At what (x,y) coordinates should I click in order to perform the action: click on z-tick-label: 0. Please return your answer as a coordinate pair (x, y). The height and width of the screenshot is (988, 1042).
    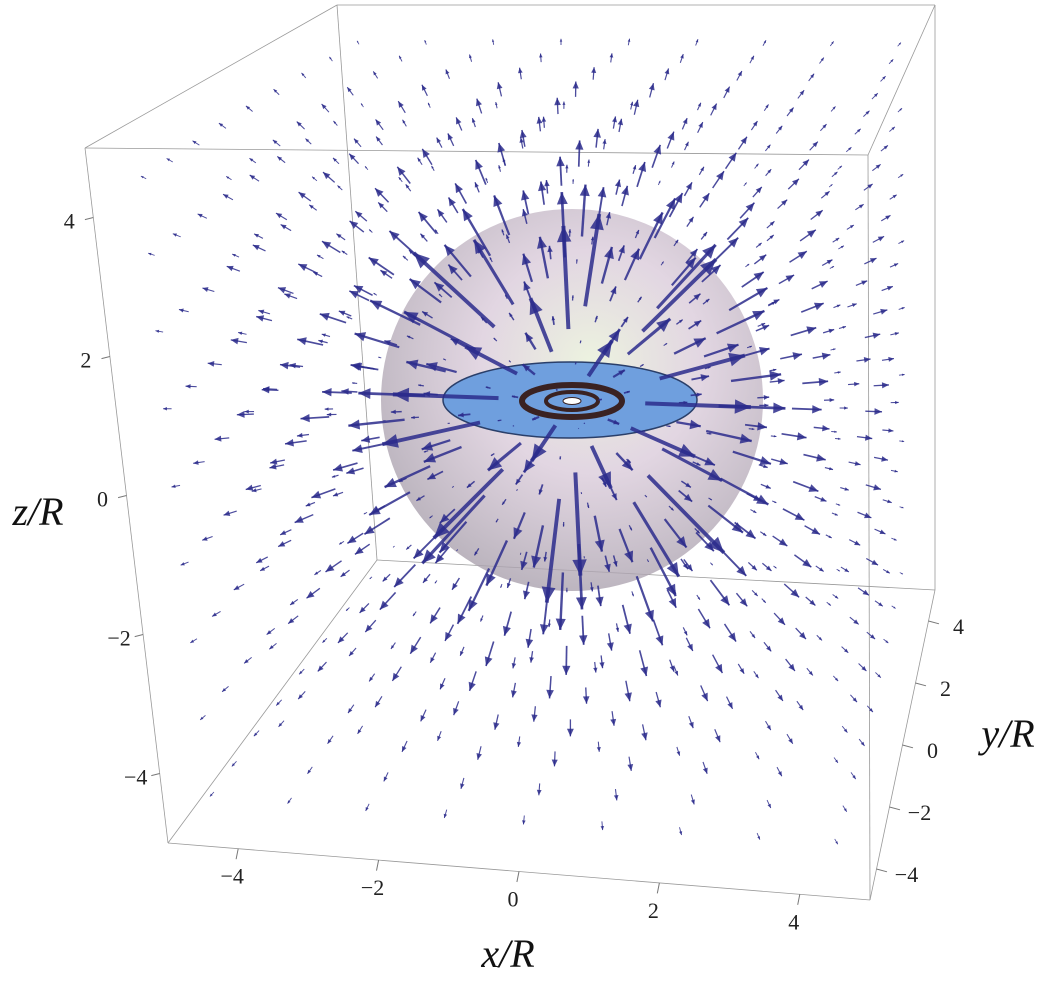
    Looking at the image, I should click on (102, 499).